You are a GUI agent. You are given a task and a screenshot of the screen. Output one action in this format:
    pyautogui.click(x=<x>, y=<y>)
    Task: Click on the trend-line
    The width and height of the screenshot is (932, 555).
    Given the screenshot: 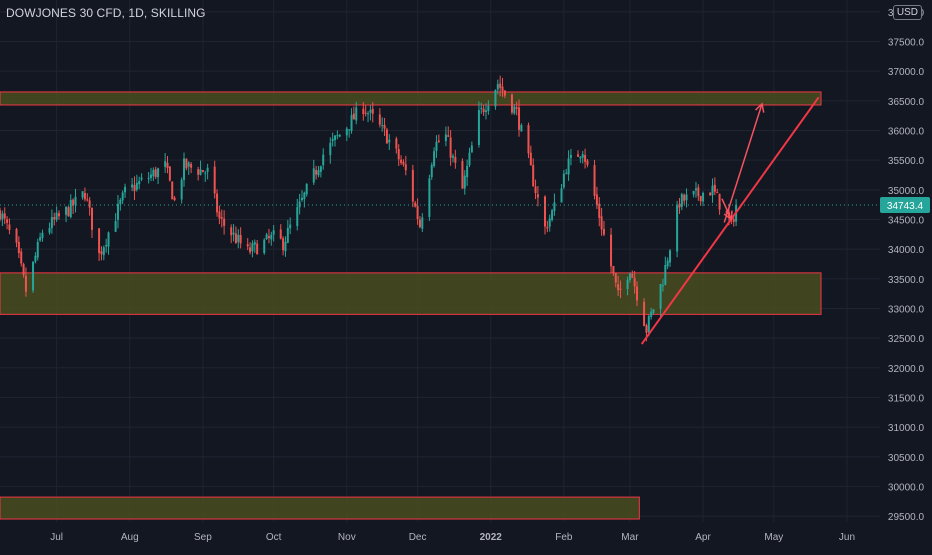 What is the action you would take?
    pyautogui.click(x=730, y=220)
    